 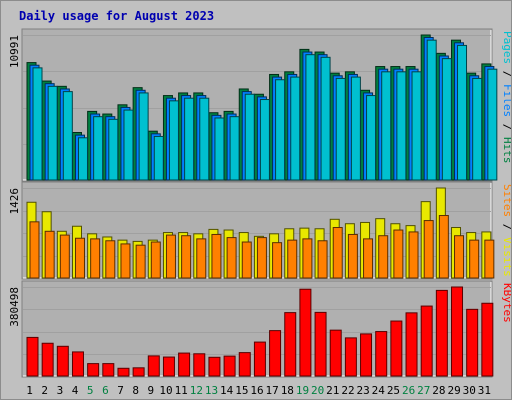 What do you see at coordinates (379, 390) in the screenshot?
I see `x-tick-label-day-24: 24` at bounding box center [379, 390].